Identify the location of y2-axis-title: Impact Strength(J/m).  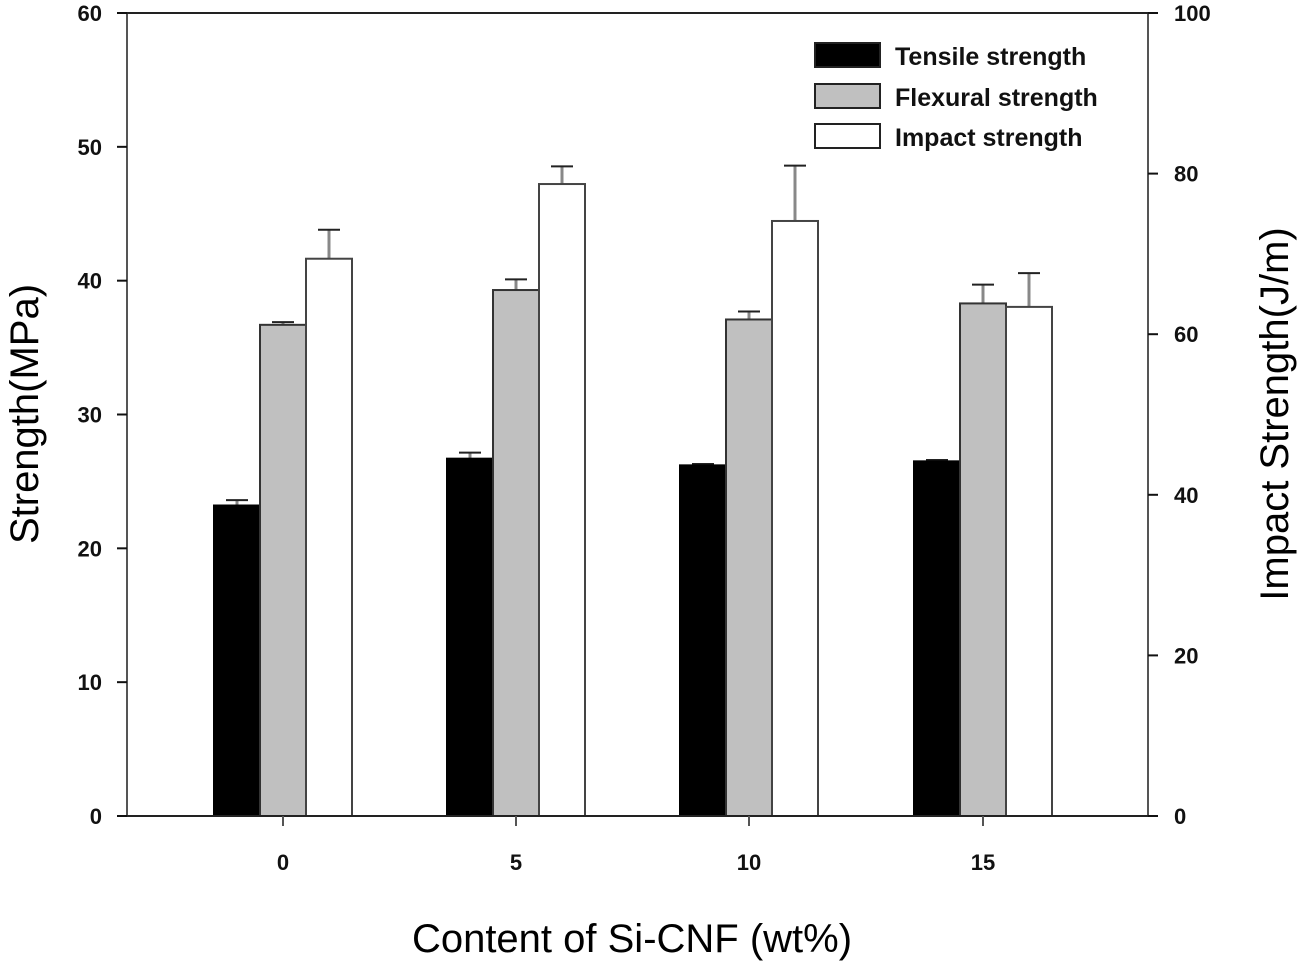
(1275, 413).